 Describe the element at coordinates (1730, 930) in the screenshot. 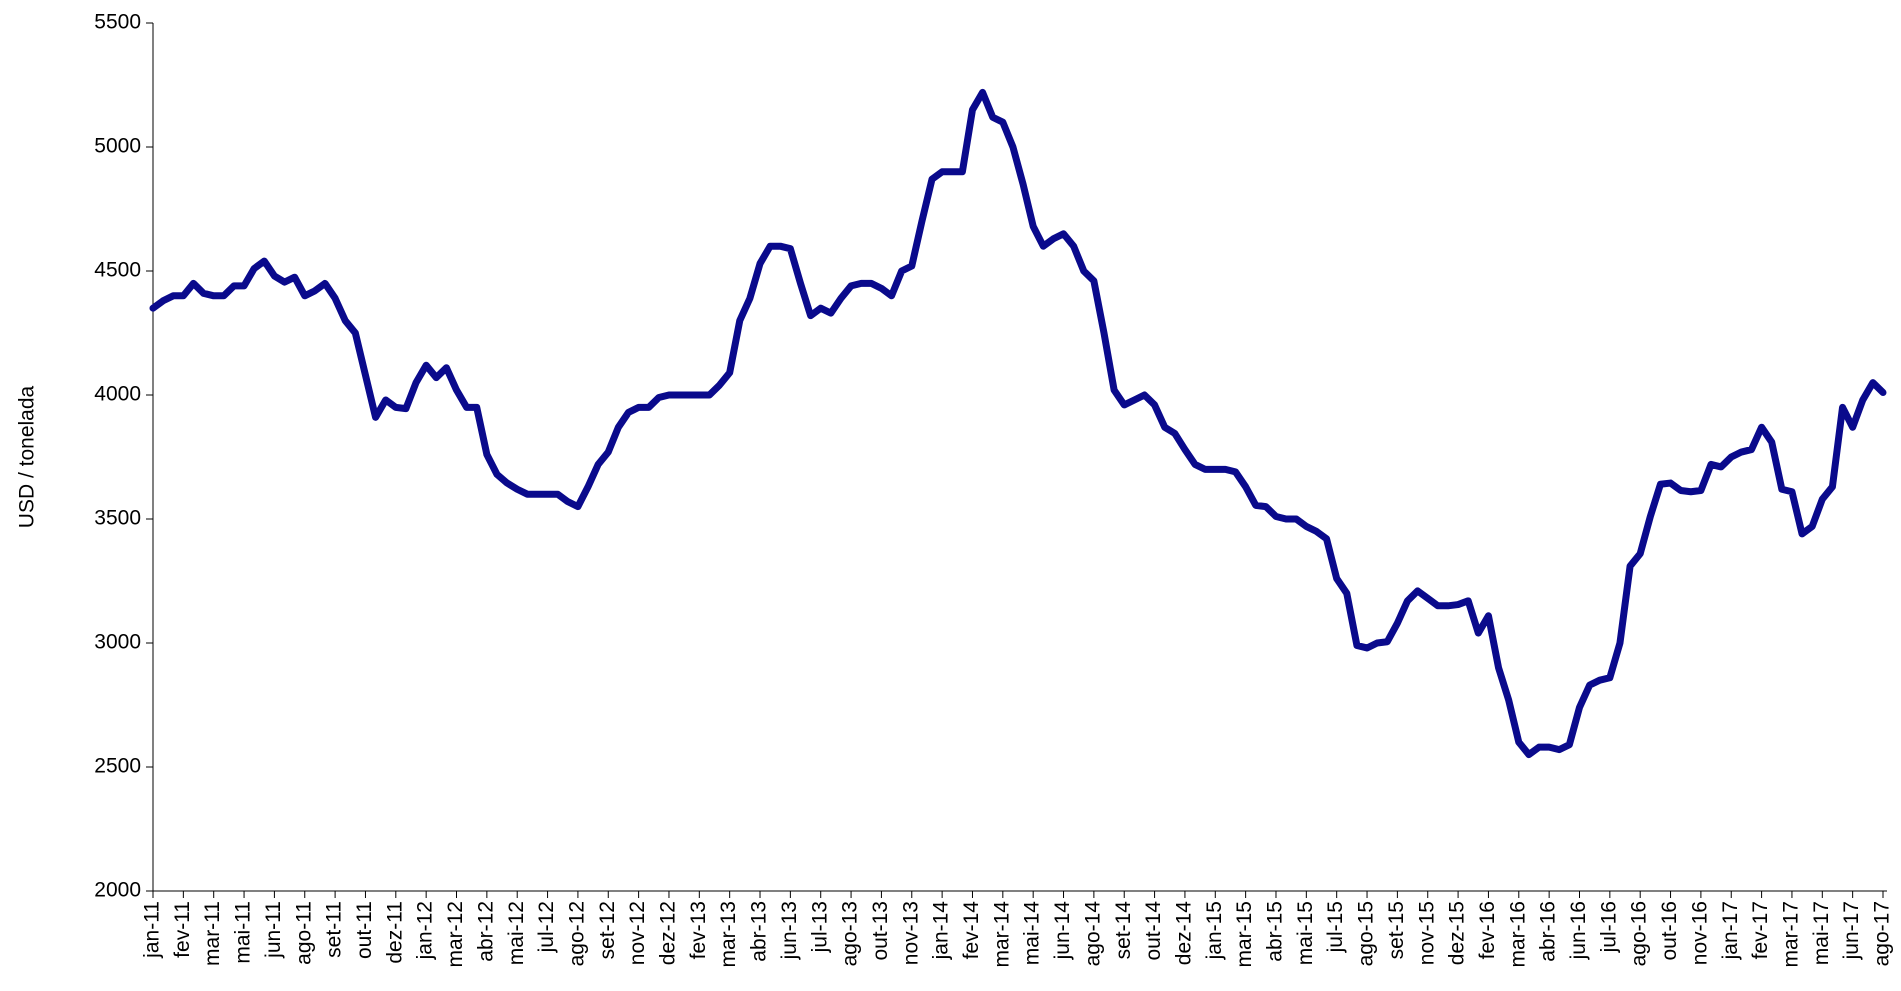

I see `x-tick-label: jan-17` at that location.